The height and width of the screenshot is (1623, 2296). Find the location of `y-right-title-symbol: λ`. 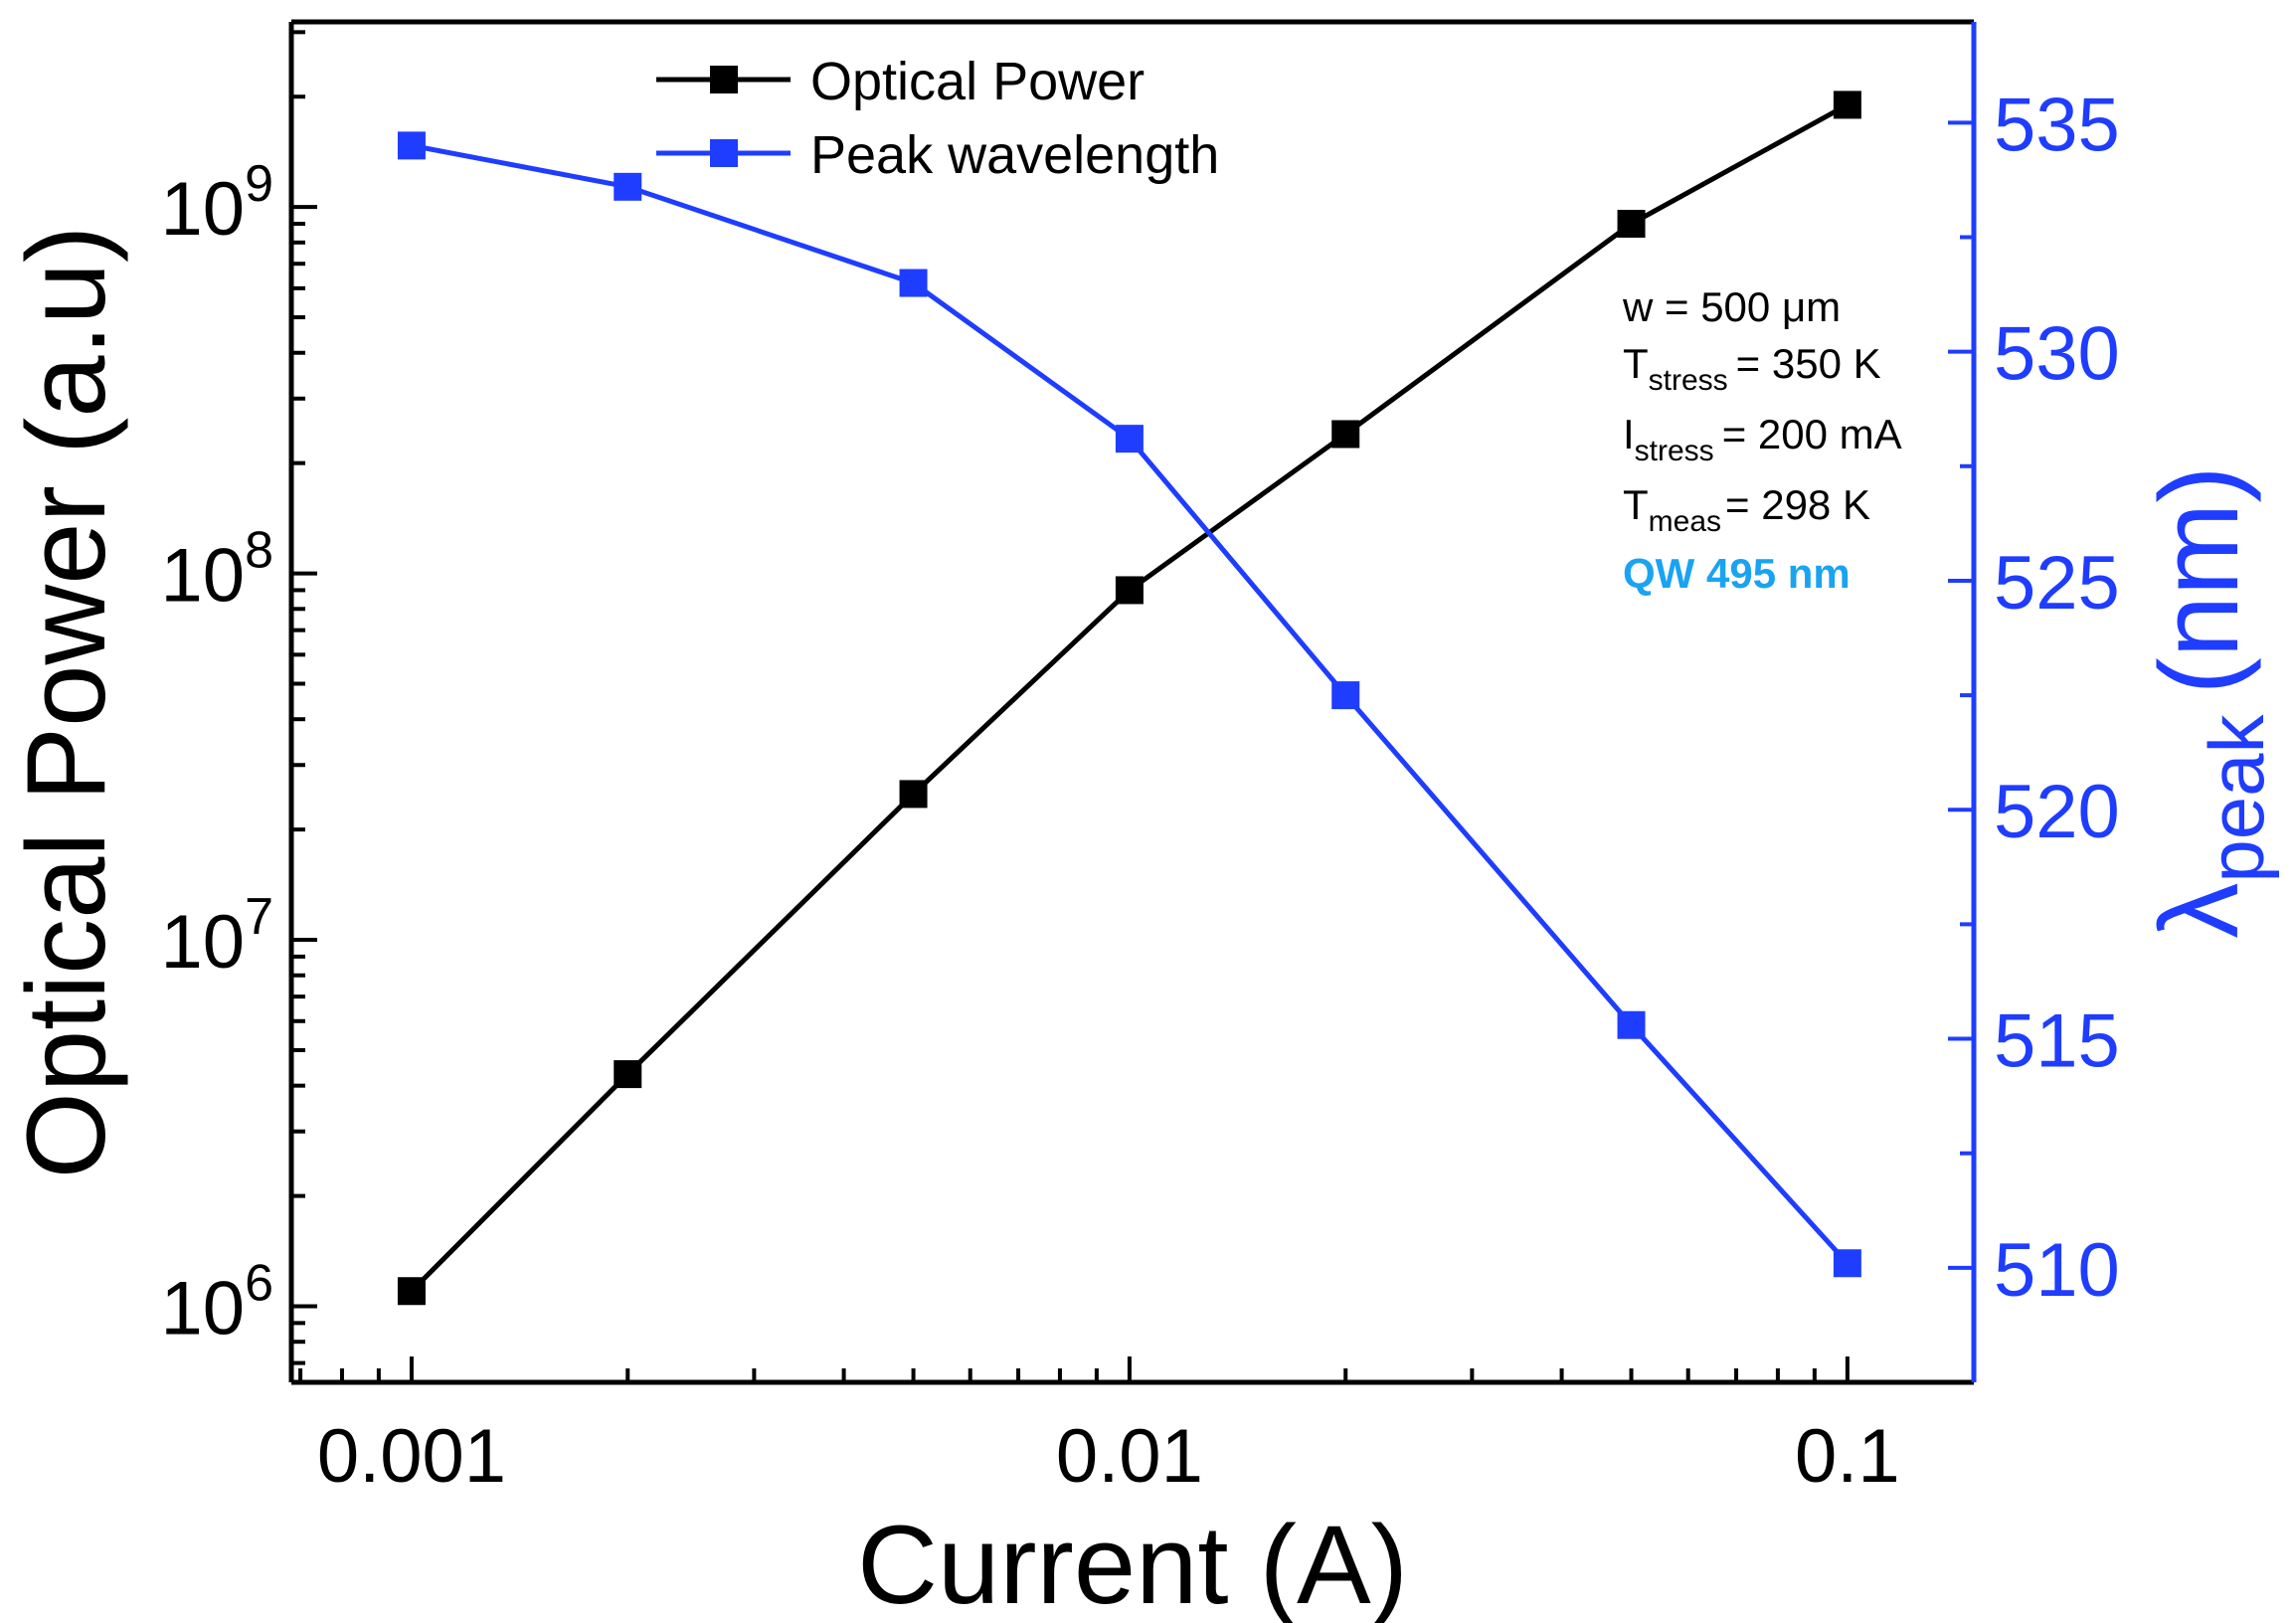

y-right-title-symbol: λ is located at coordinates (2199, 911).